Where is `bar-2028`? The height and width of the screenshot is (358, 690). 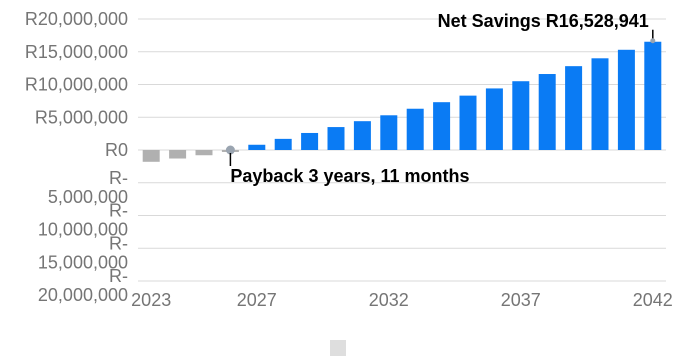 bar-2028 is located at coordinates (283, 144).